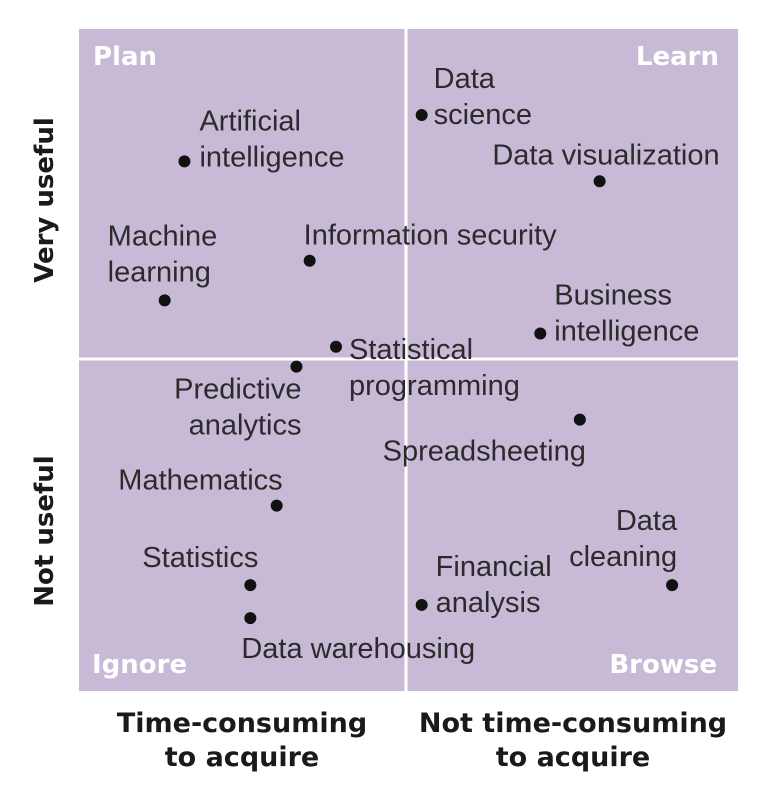 The image size is (774, 792). What do you see at coordinates (276, 505) in the screenshot?
I see `point-mathematics` at bounding box center [276, 505].